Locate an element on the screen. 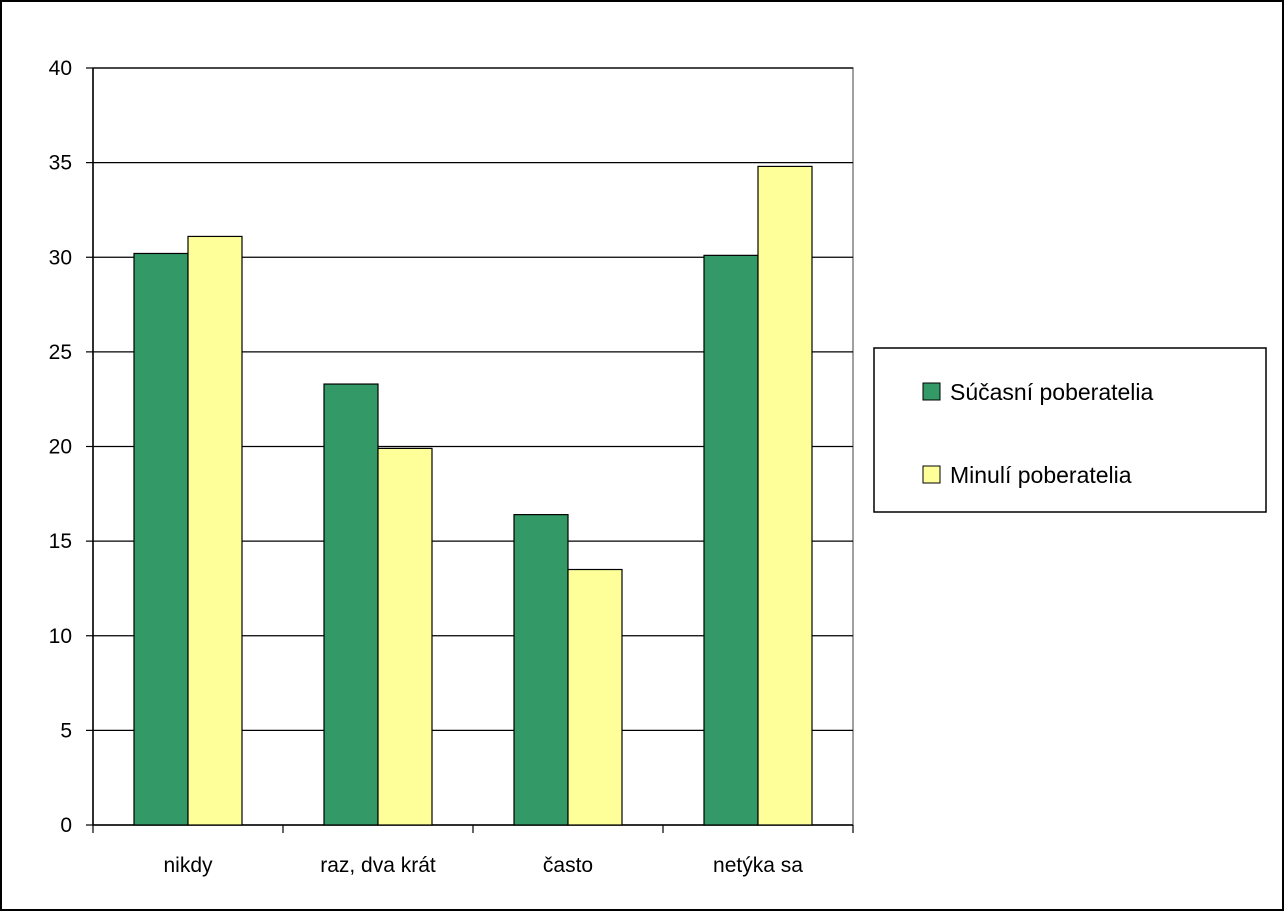 The width and height of the screenshot is (1284, 916). legend-box is located at coordinates (1070, 430).